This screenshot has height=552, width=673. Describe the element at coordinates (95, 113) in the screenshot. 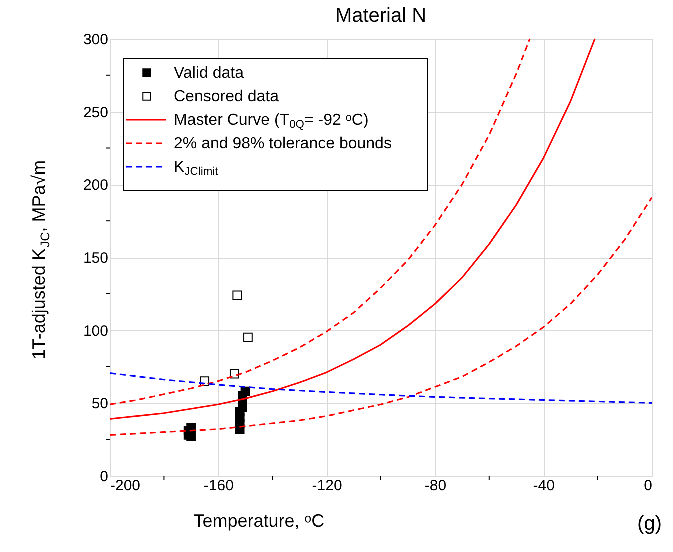

I see `y-tick-label: 250` at that location.